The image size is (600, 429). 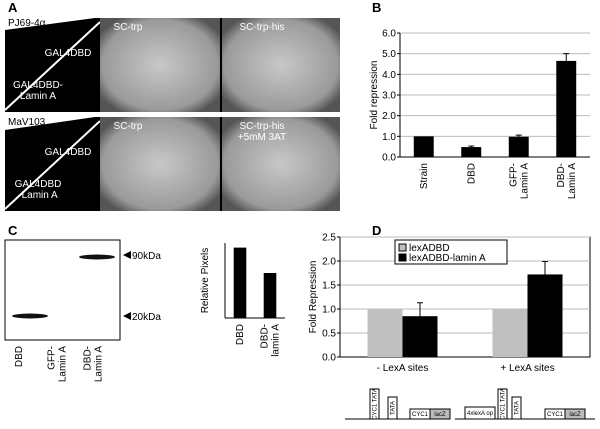 I want to click on y-axis-title-line: Fold Repression, so click(x=313, y=297).